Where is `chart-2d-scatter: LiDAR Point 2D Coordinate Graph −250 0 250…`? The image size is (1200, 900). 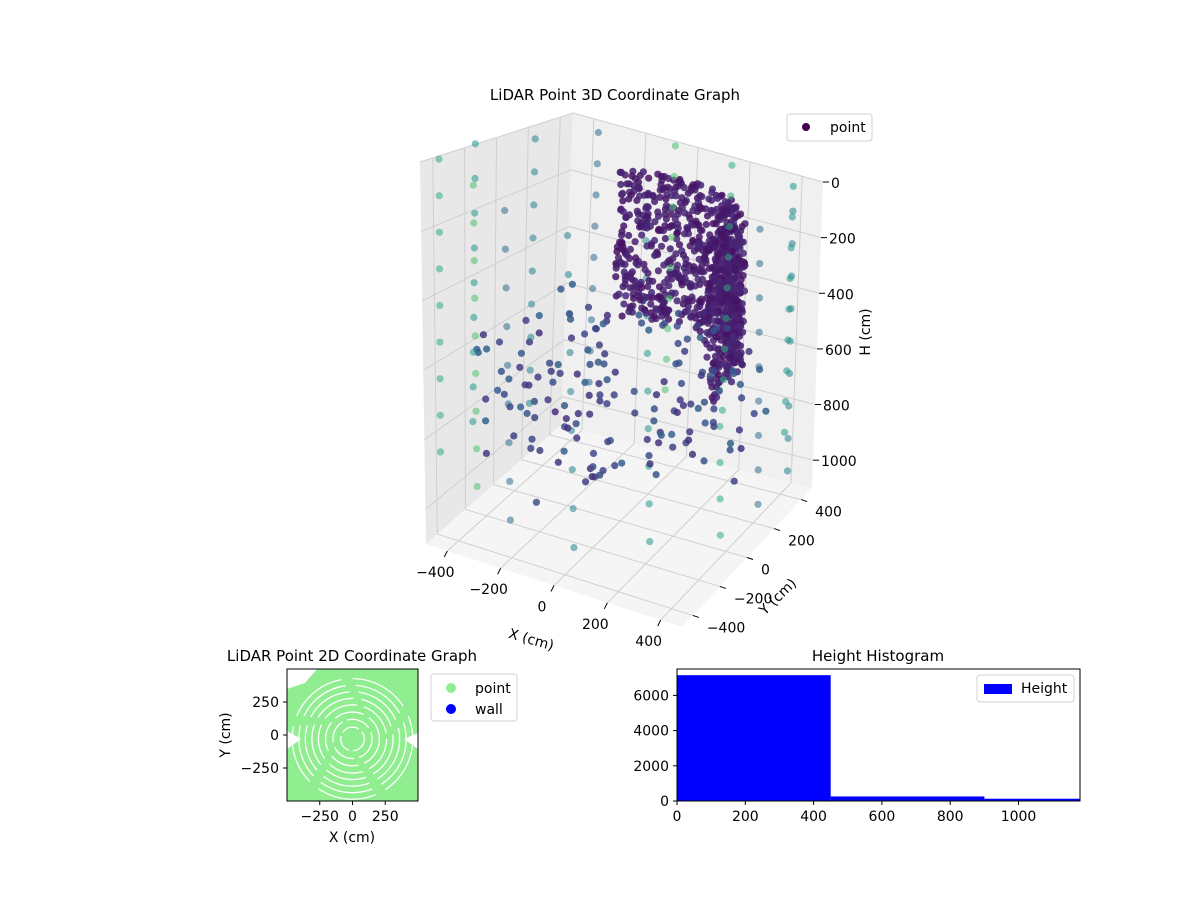
chart-2d-scatter: LiDAR Point 2D Coordinate Graph −250 0 250… is located at coordinates (368, 746).